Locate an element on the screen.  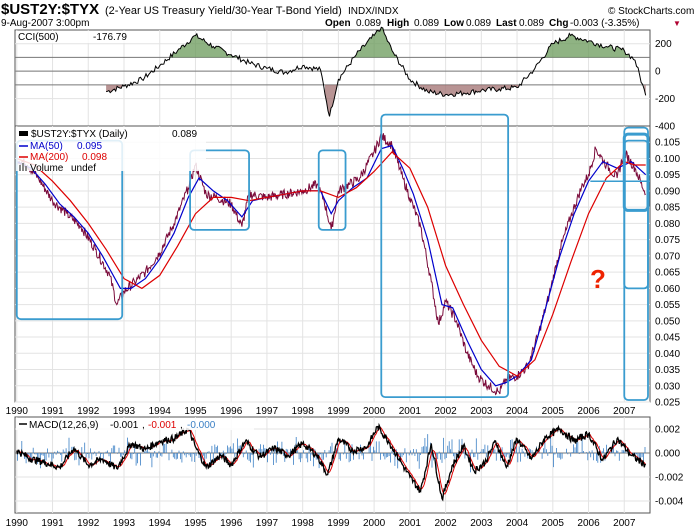
legend-ma200-label: MA(200) is located at coordinates (49, 157).